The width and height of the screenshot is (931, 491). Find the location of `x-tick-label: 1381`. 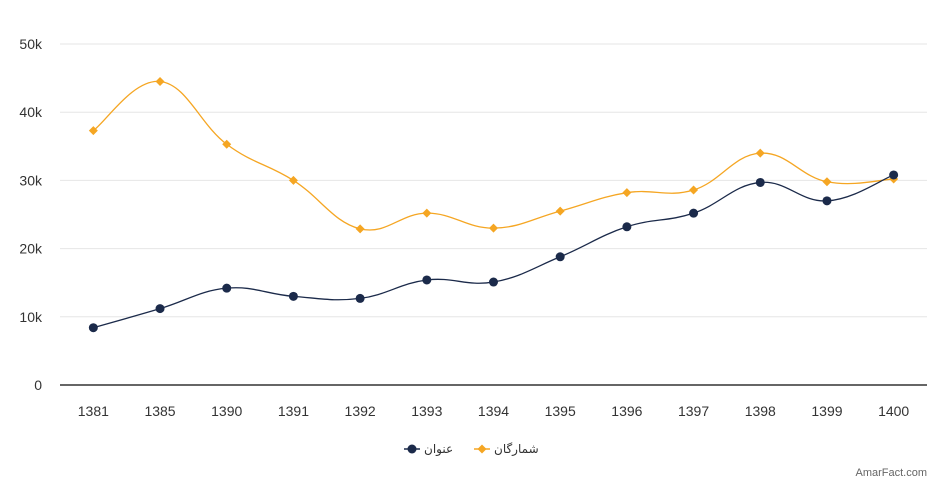

x-tick-label: 1381 is located at coordinates (93, 411).